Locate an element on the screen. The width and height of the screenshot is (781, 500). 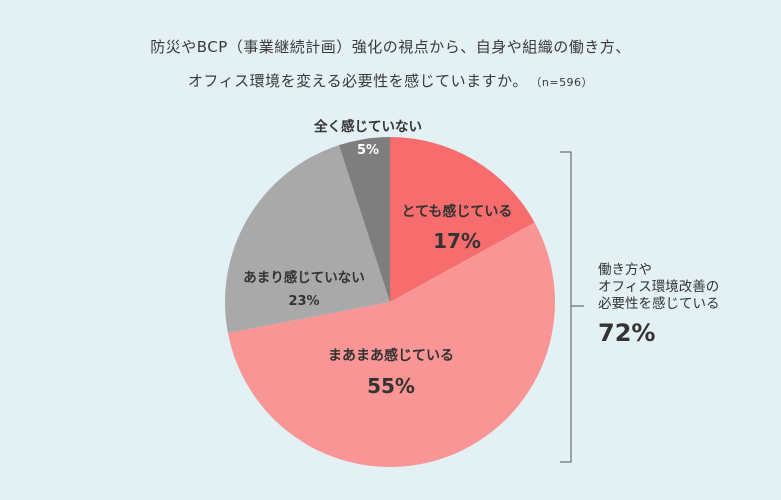
value-totemo: 17% is located at coordinates (457, 241).